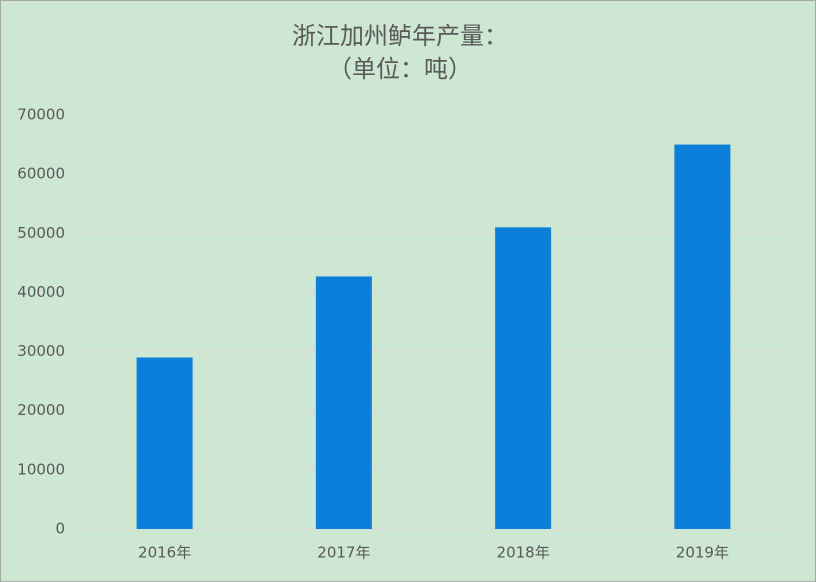  What do you see at coordinates (41, 115) in the screenshot?
I see `y-tick-label: 70000` at bounding box center [41, 115].